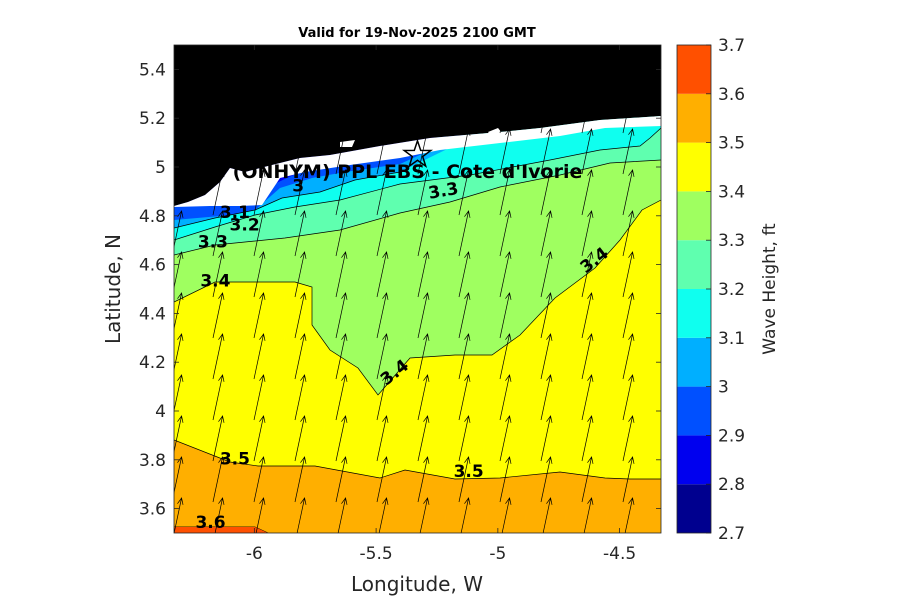  What do you see at coordinates (731, 144) in the screenshot?
I see `colorbar-tick-label: 3.5` at bounding box center [731, 144].